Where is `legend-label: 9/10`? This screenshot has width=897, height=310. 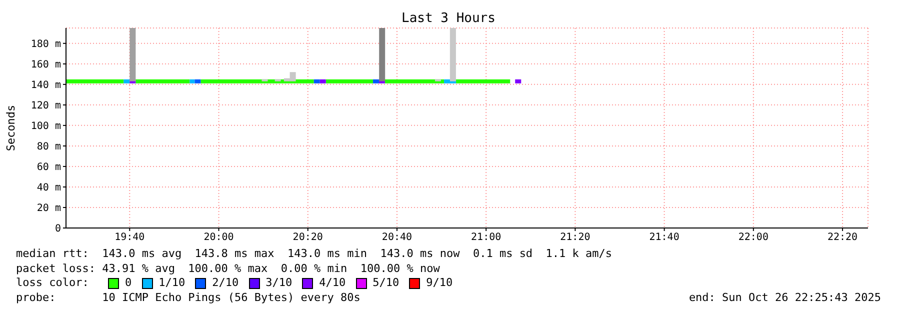
legend-label: 9/10 is located at coordinates (439, 283).